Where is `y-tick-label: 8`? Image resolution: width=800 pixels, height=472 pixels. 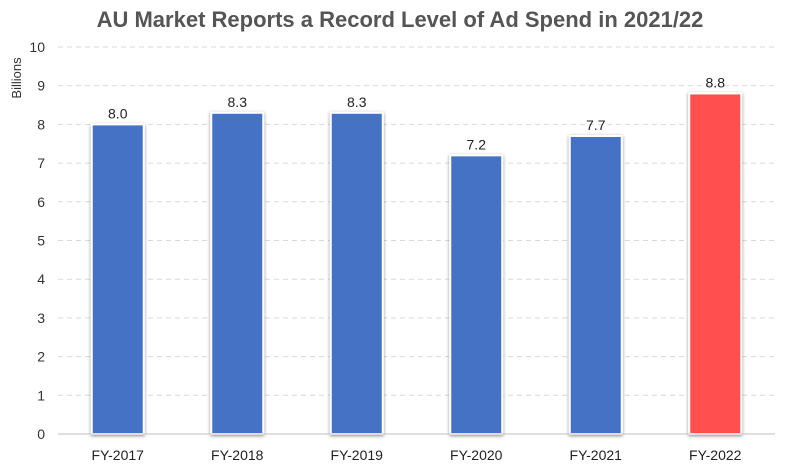
y-tick-label: 8 is located at coordinates (41, 124).